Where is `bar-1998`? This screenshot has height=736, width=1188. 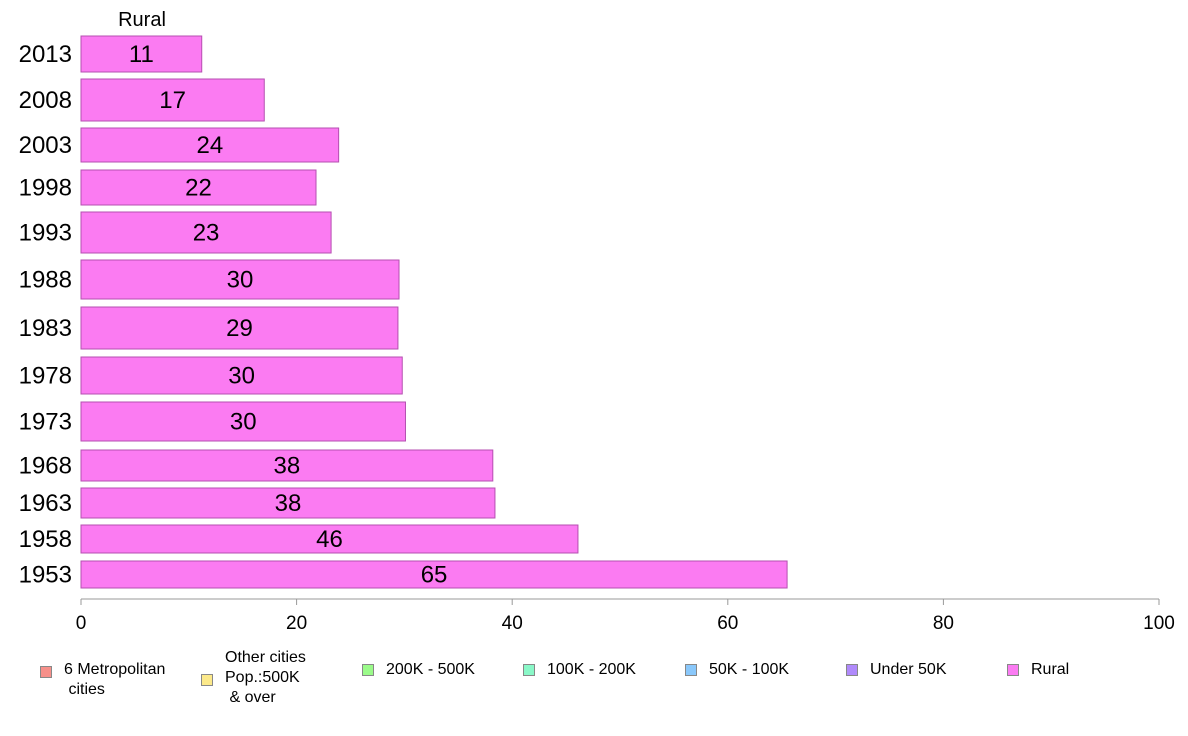
bar-1998 is located at coordinates (198, 187).